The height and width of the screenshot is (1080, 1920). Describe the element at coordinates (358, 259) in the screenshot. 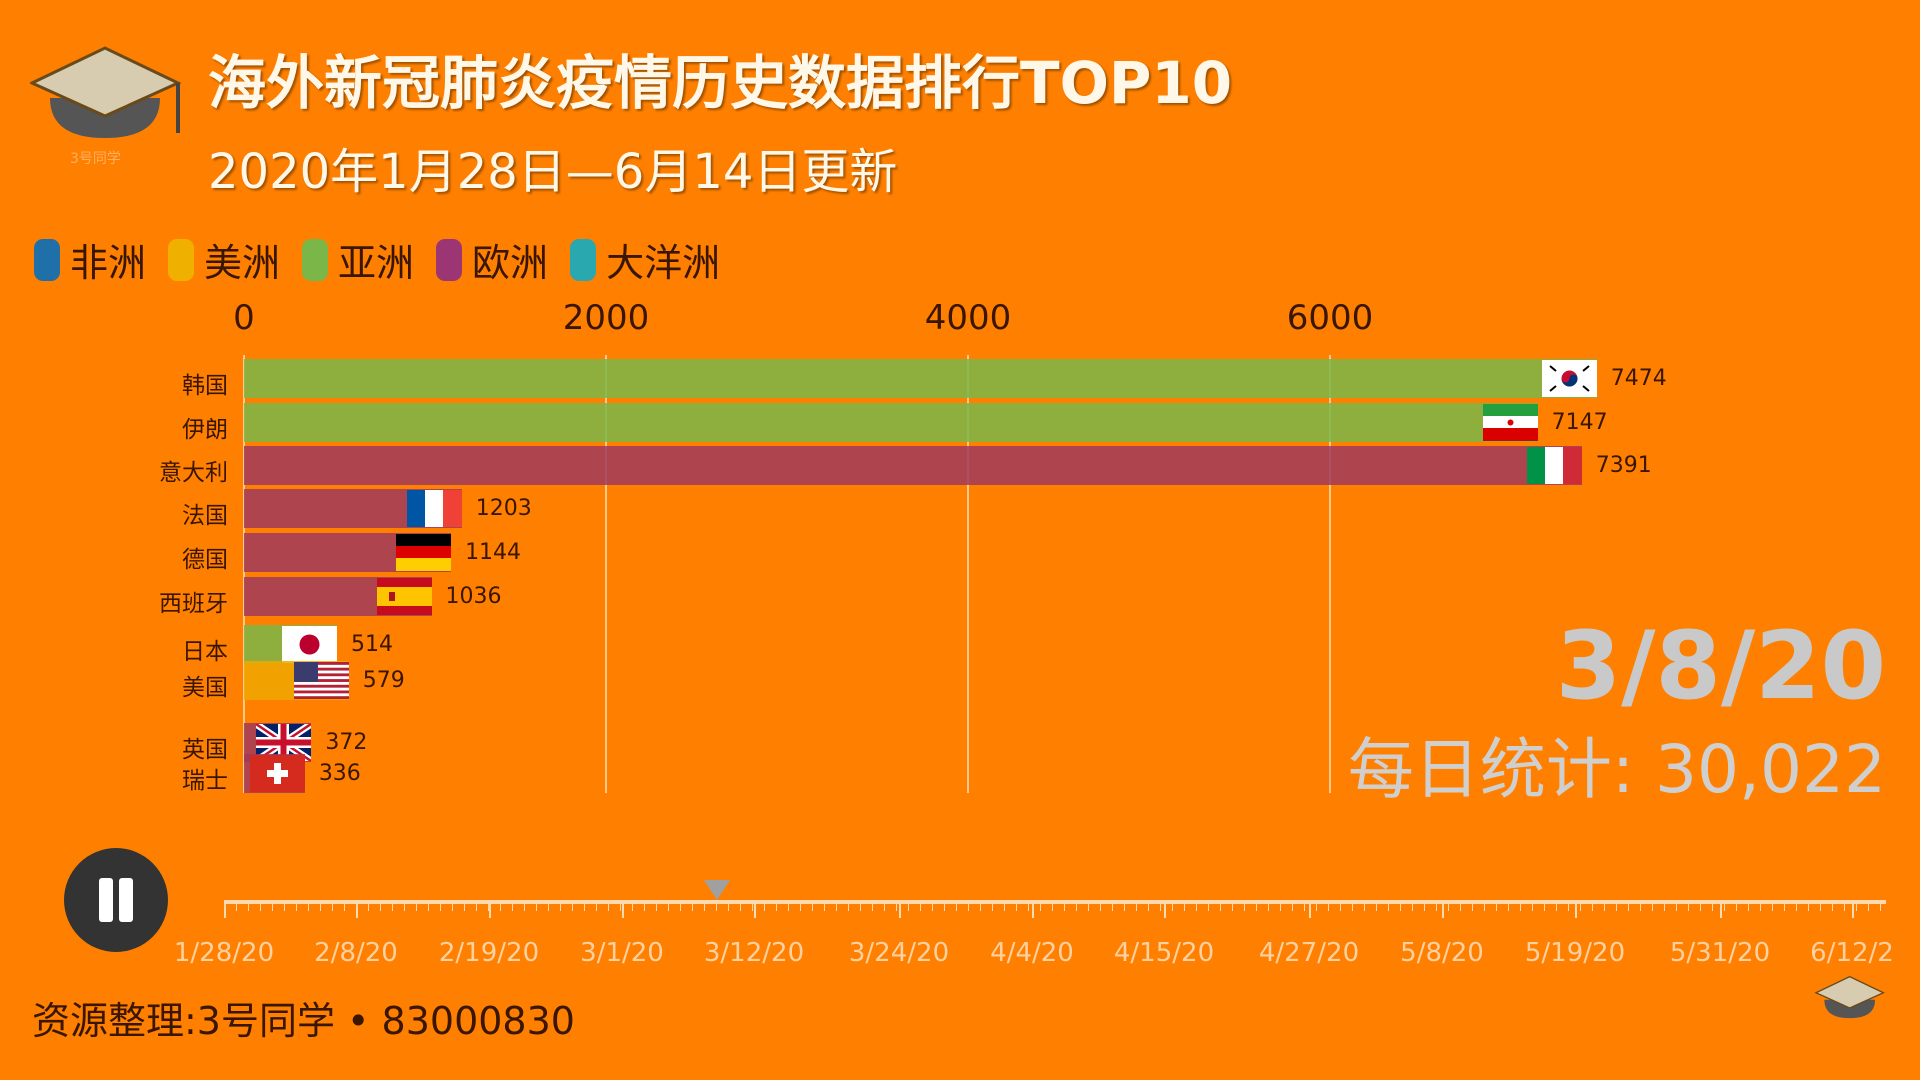

I see `legend-item-asia: 亚洲` at that location.